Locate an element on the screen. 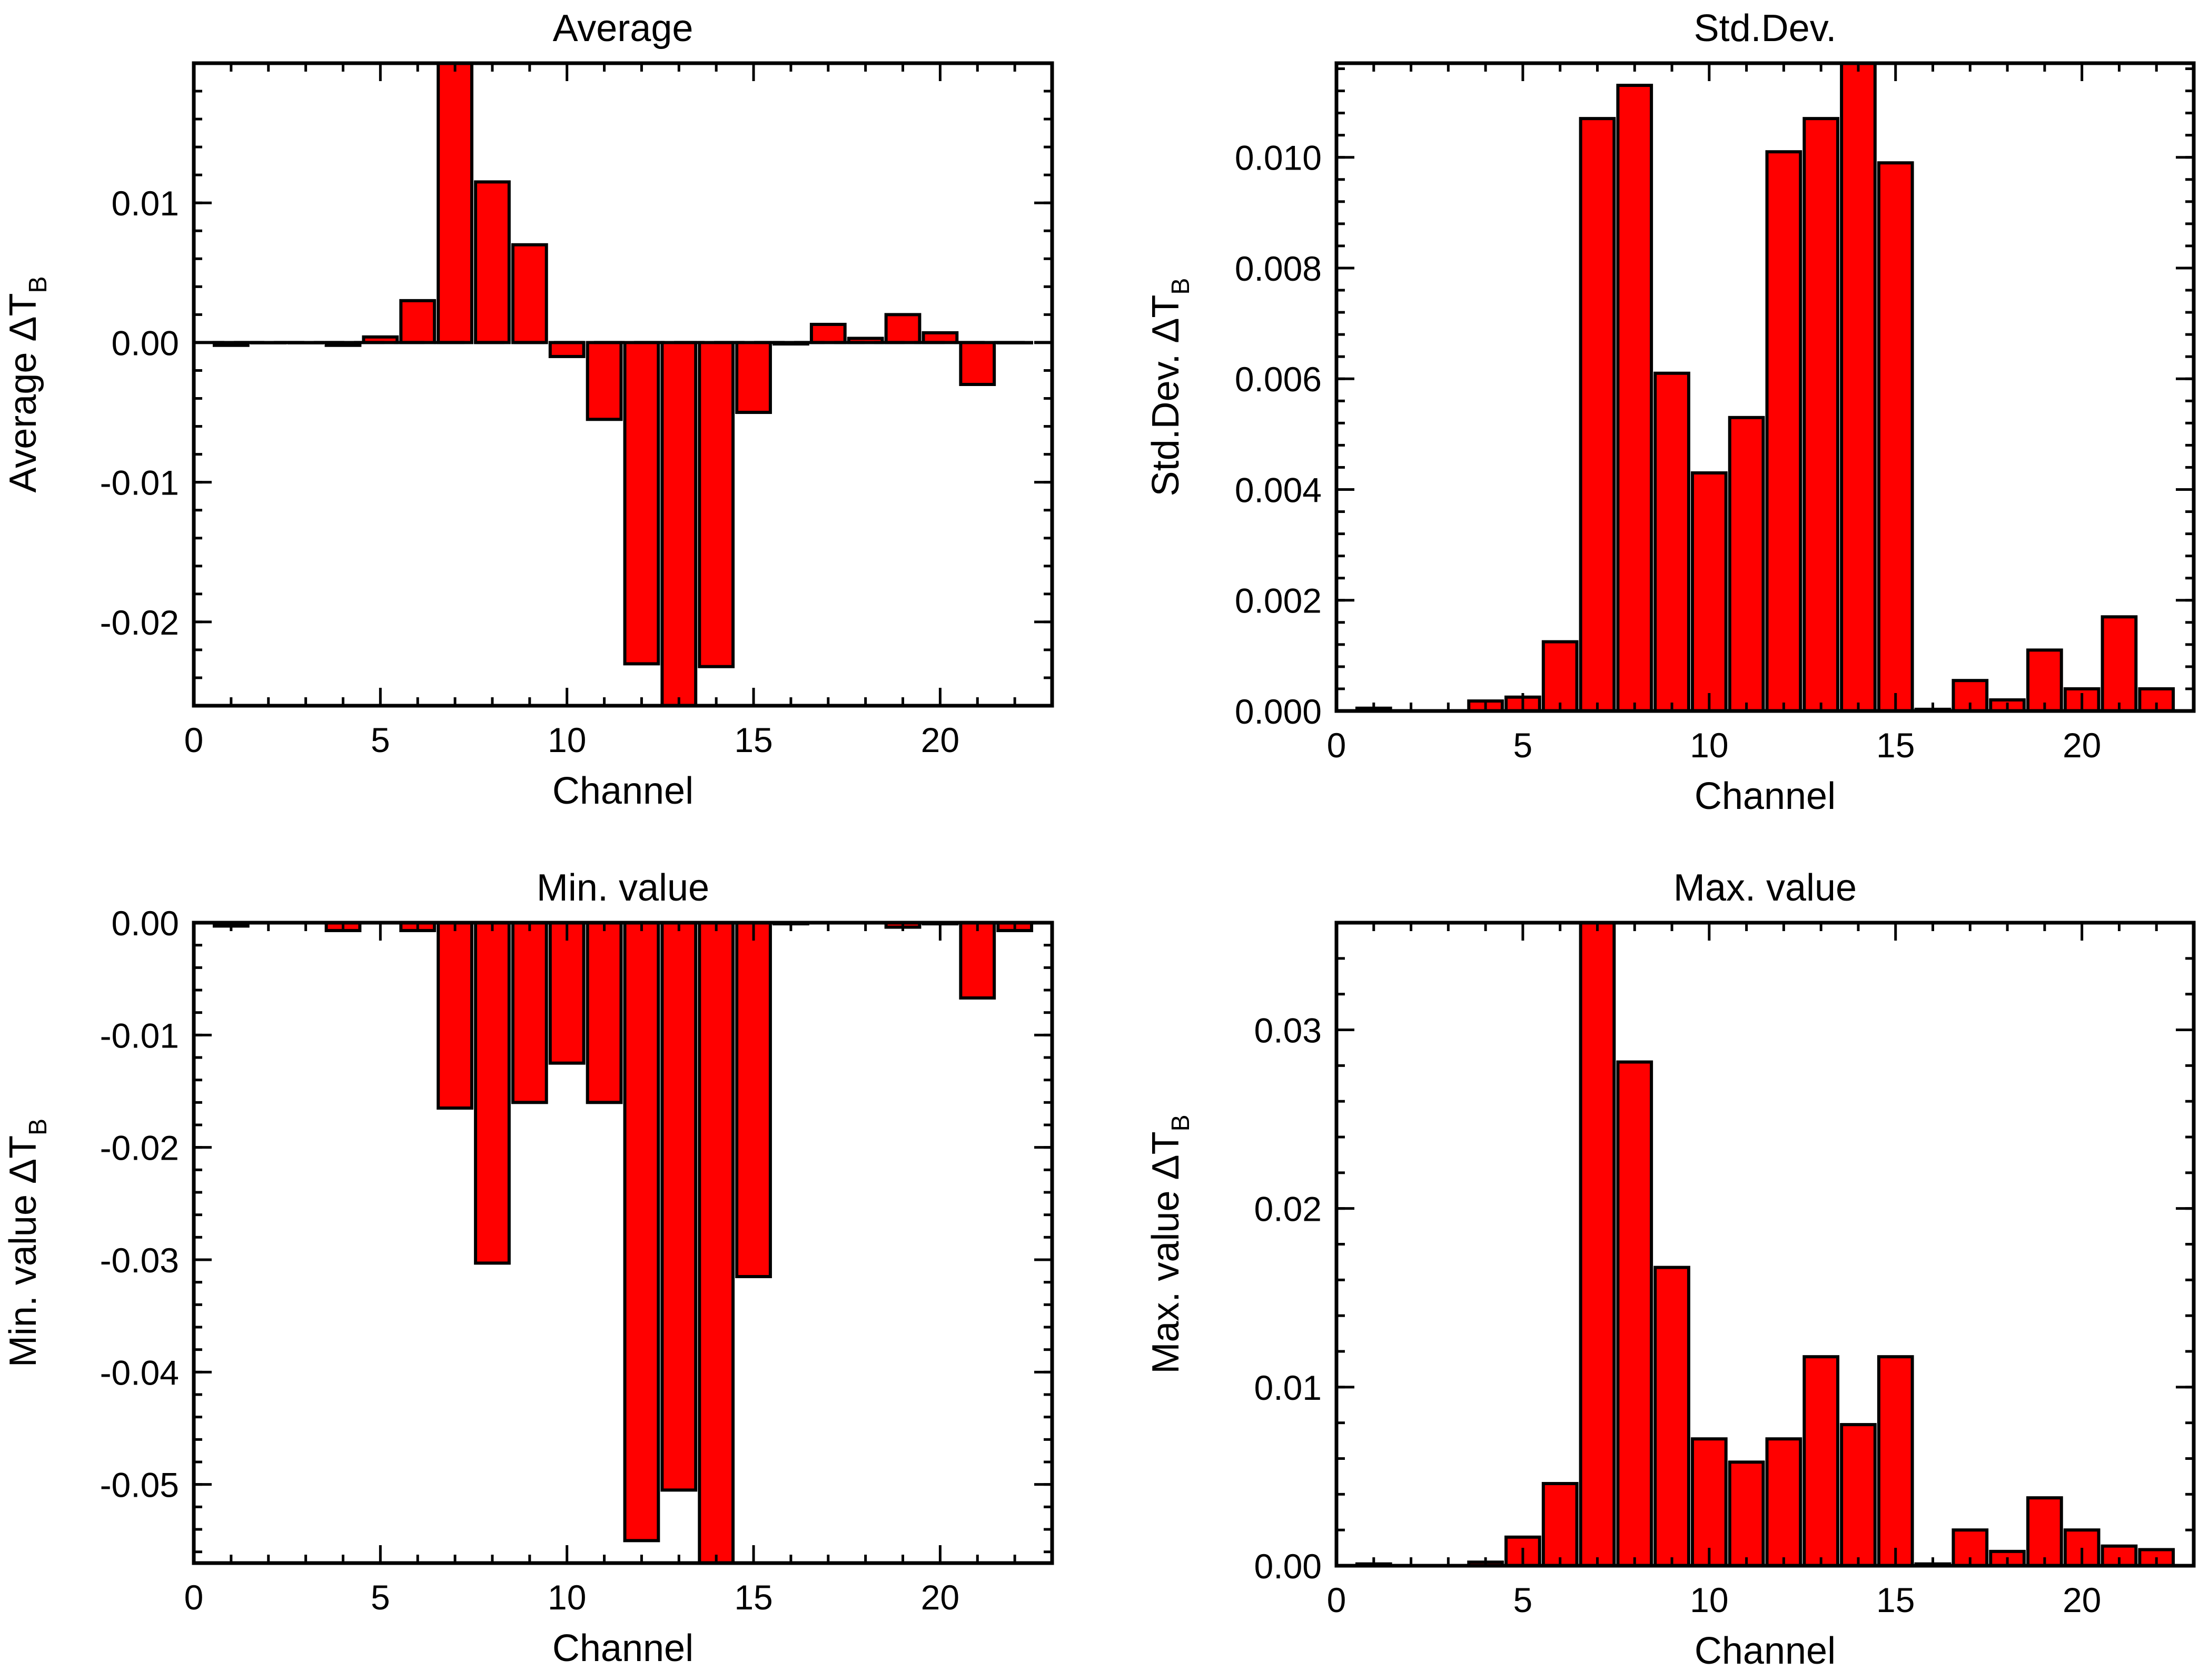 This screenshot has width=2199, height=1680. y-tick-label: 0.008 is located at coordinates (1278, 268).